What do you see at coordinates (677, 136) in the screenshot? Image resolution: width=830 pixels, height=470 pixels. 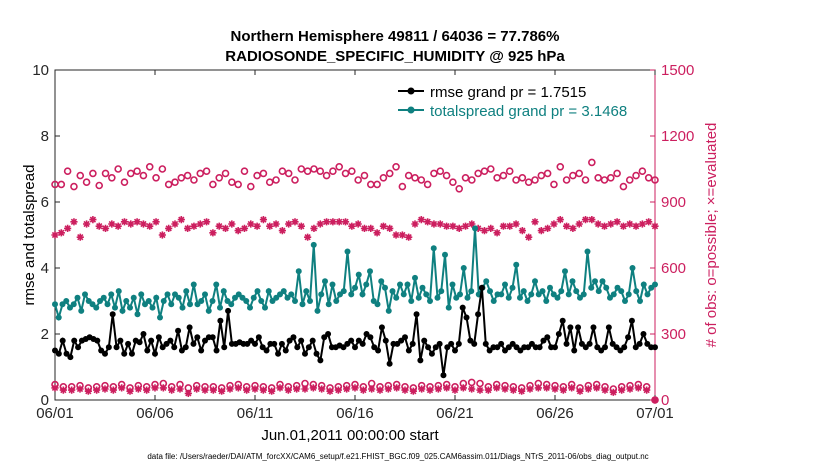 I see `y-right-tick-label: 1200` at bounding box center [677, 136].